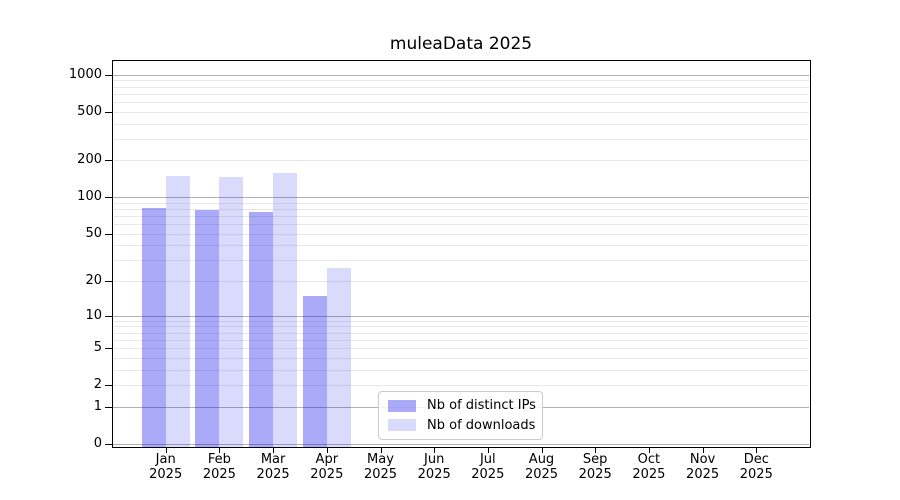  I want to click on x-axis-tick-label: Feb 2025, so click(219, 467).